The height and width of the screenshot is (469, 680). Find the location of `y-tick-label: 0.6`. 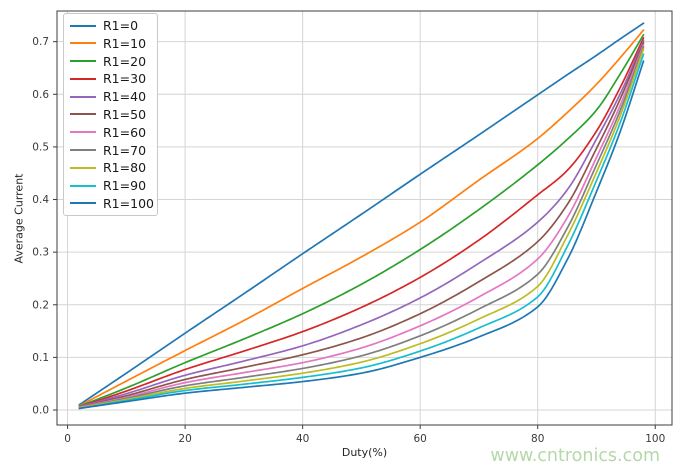

y-tick-label: 0.6 is located at coordinates (40, 95).